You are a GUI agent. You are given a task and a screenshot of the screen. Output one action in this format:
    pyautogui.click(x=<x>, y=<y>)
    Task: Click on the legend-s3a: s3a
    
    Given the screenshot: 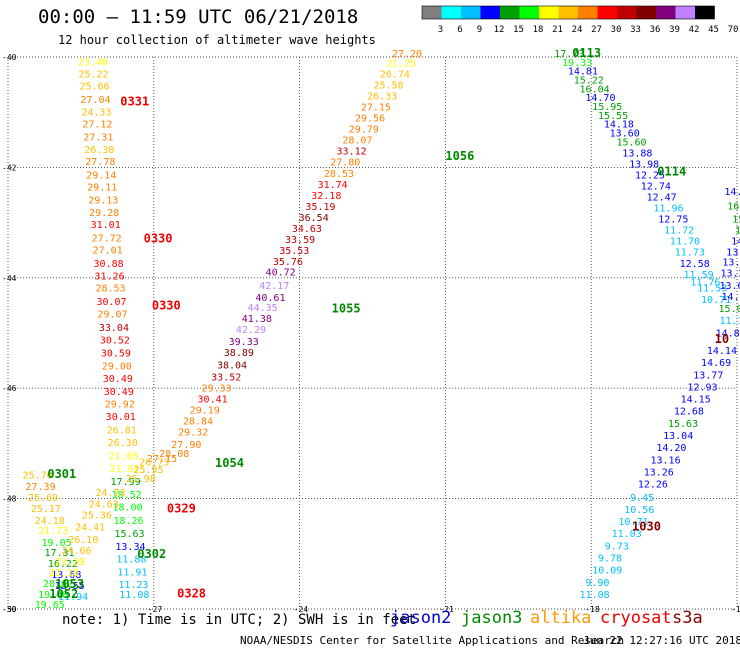 What is the action you would take?
    pyautogui.click(x=687, y=618)
    